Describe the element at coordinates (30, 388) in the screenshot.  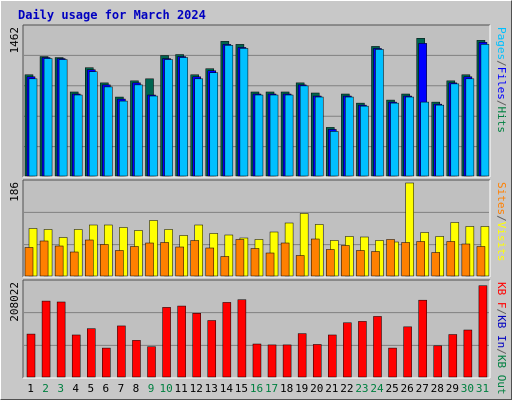
I see `x-tick-label-day-1: 1` at that location.